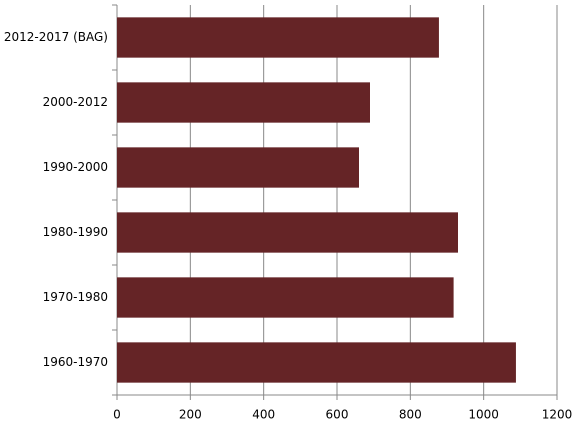 The height and width of the screenshot is (425, 578). I want to click on x-tick-label: 600, so click(337, 415).